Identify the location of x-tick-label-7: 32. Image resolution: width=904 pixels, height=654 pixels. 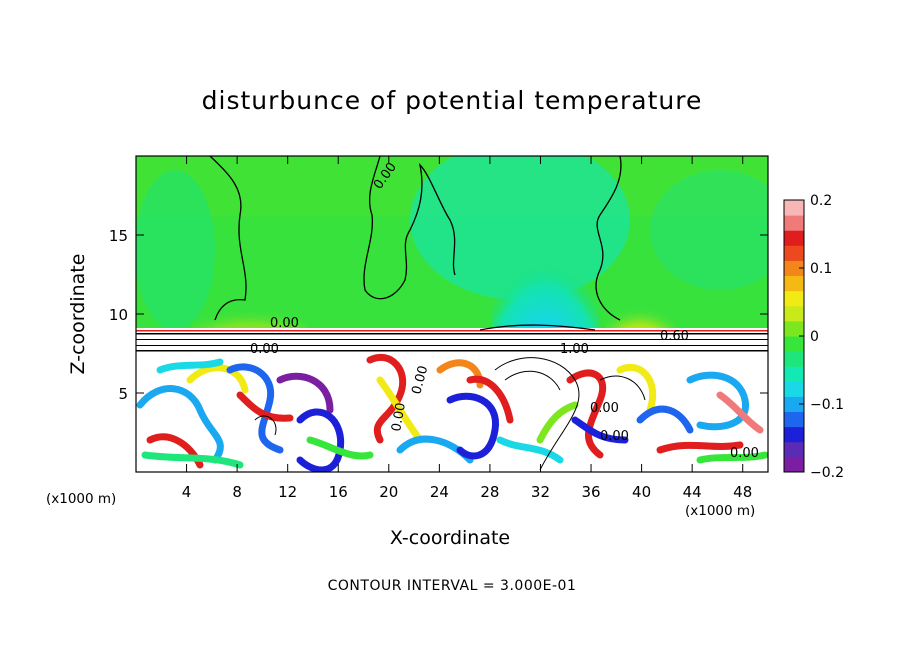
(540, 492).